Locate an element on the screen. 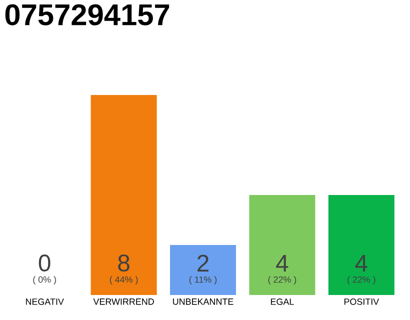  annotation: ( 0% ) is located at coordinates (44, 280).